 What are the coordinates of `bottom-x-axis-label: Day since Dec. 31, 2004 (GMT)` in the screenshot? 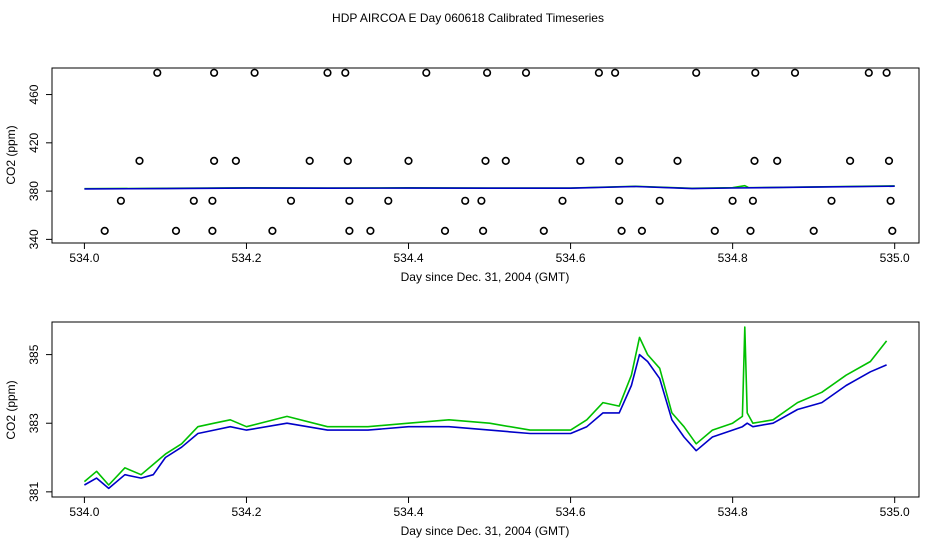 It's located at (485, 531).